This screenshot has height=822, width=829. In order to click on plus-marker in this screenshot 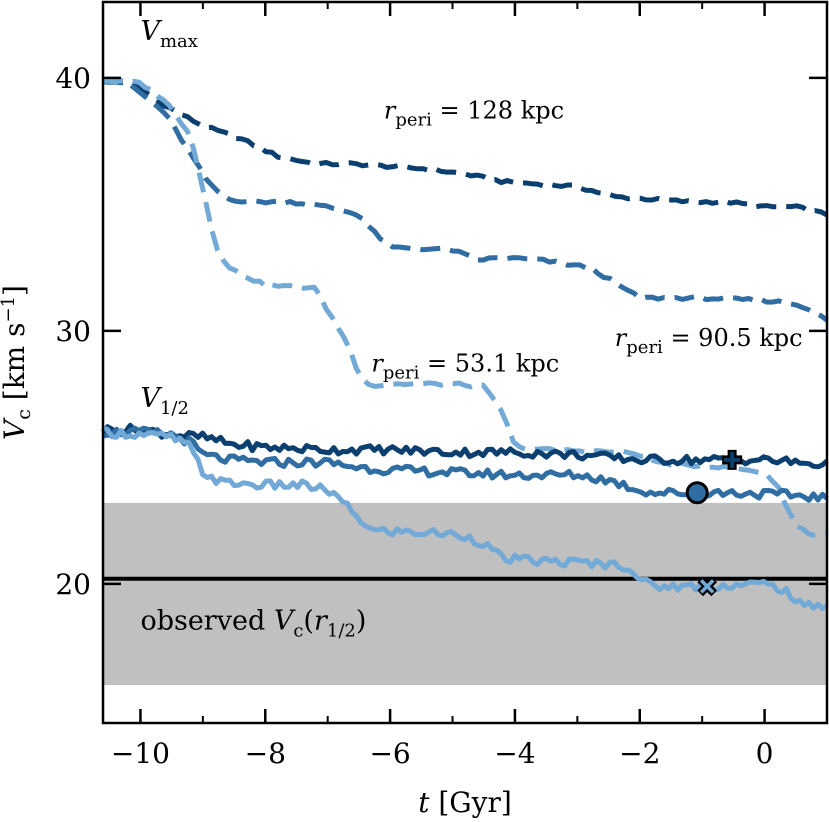, I will do `click(732, 459)`.